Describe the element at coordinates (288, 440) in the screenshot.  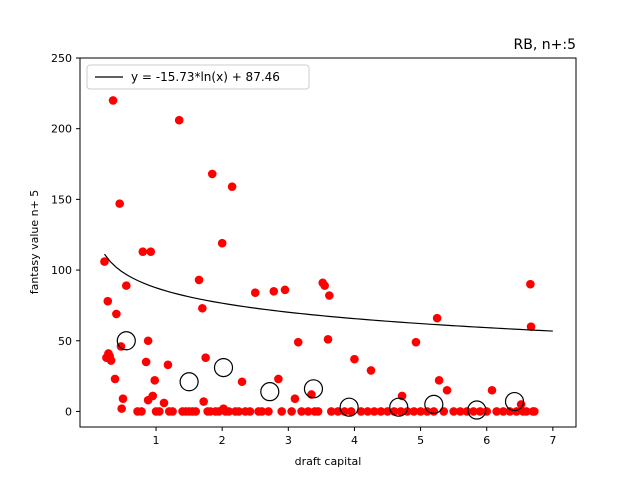
I see `x-tick-label: 3` at that location.